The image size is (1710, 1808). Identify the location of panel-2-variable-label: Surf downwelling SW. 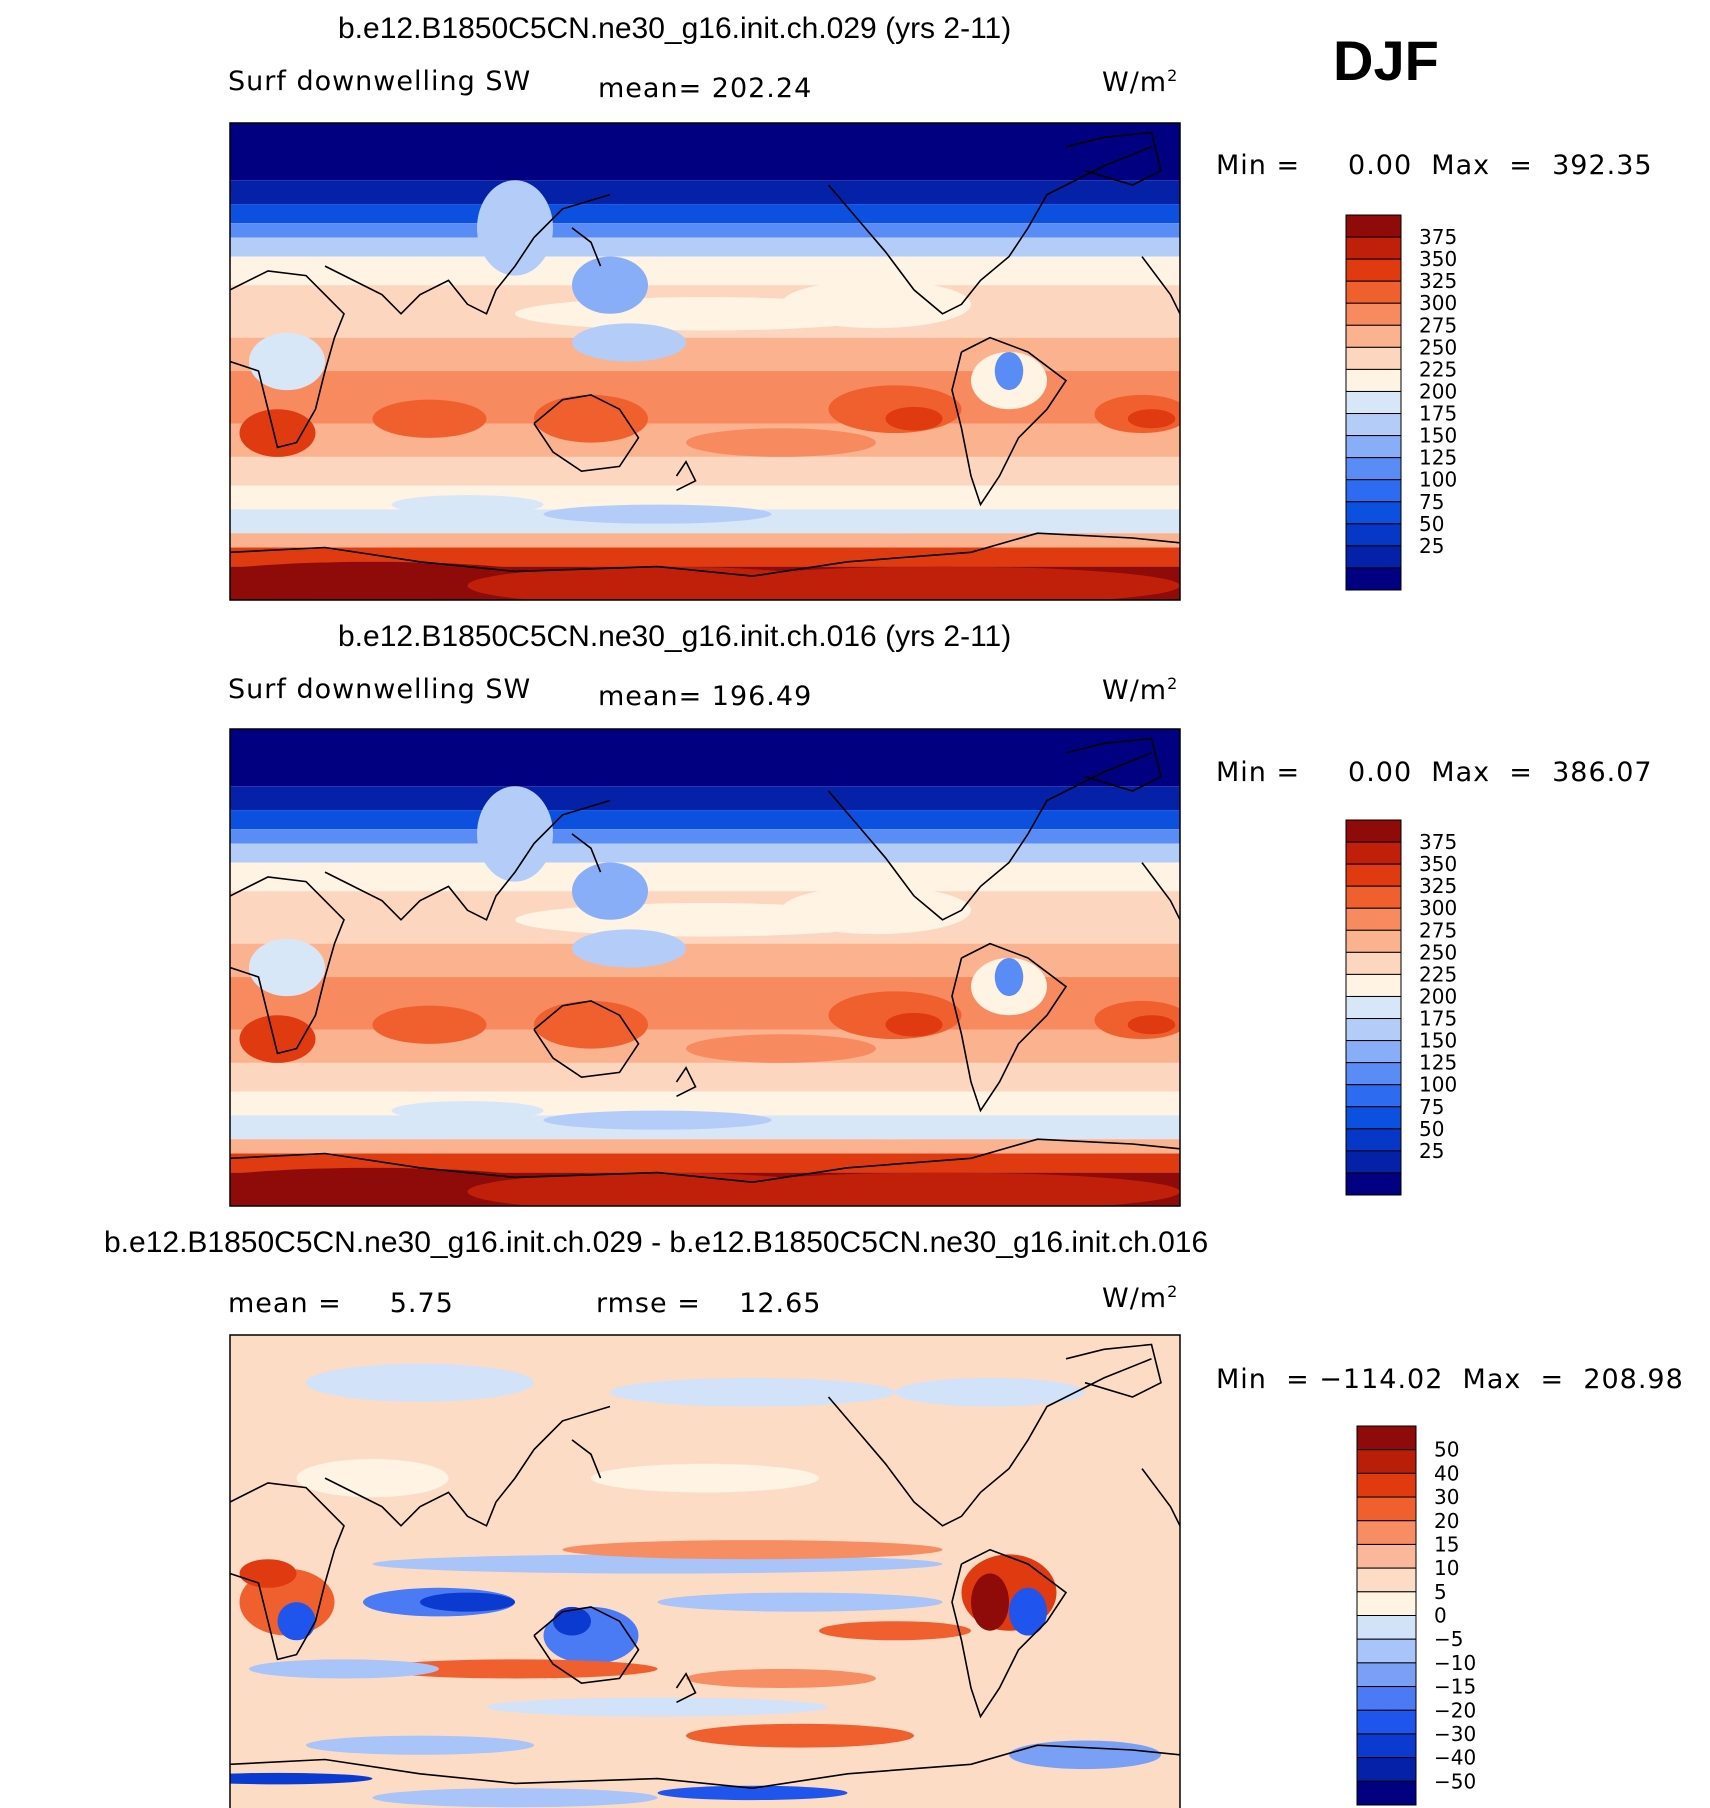
(380, 689).